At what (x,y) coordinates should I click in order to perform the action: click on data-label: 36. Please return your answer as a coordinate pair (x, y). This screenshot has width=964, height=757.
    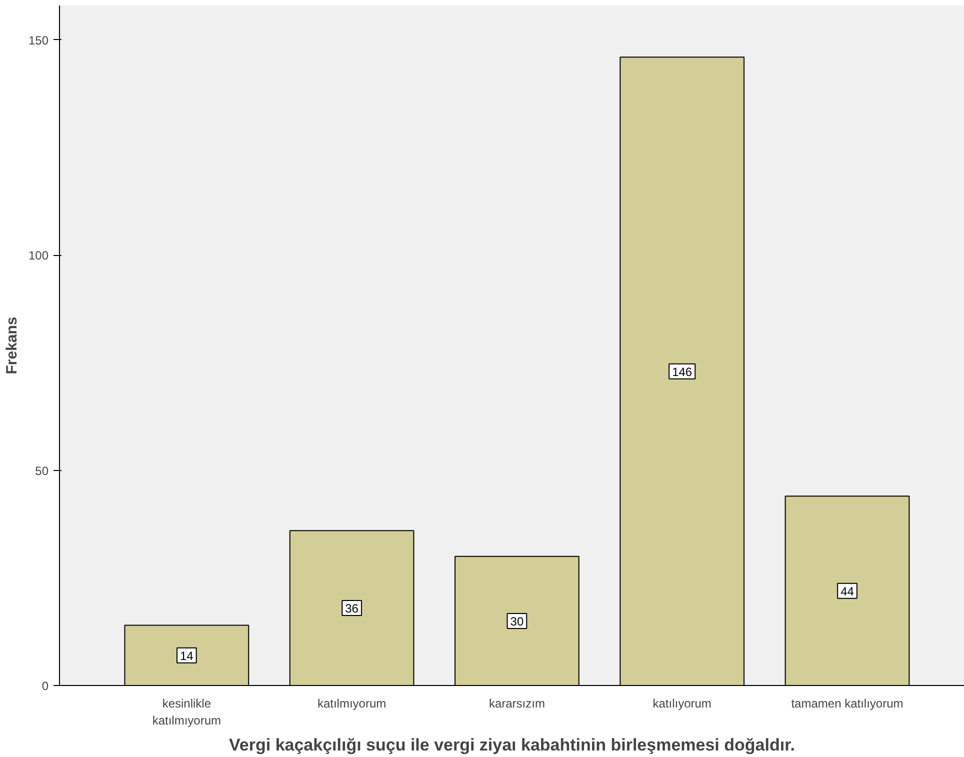
    Looking at the image, I should click on (352, 609).